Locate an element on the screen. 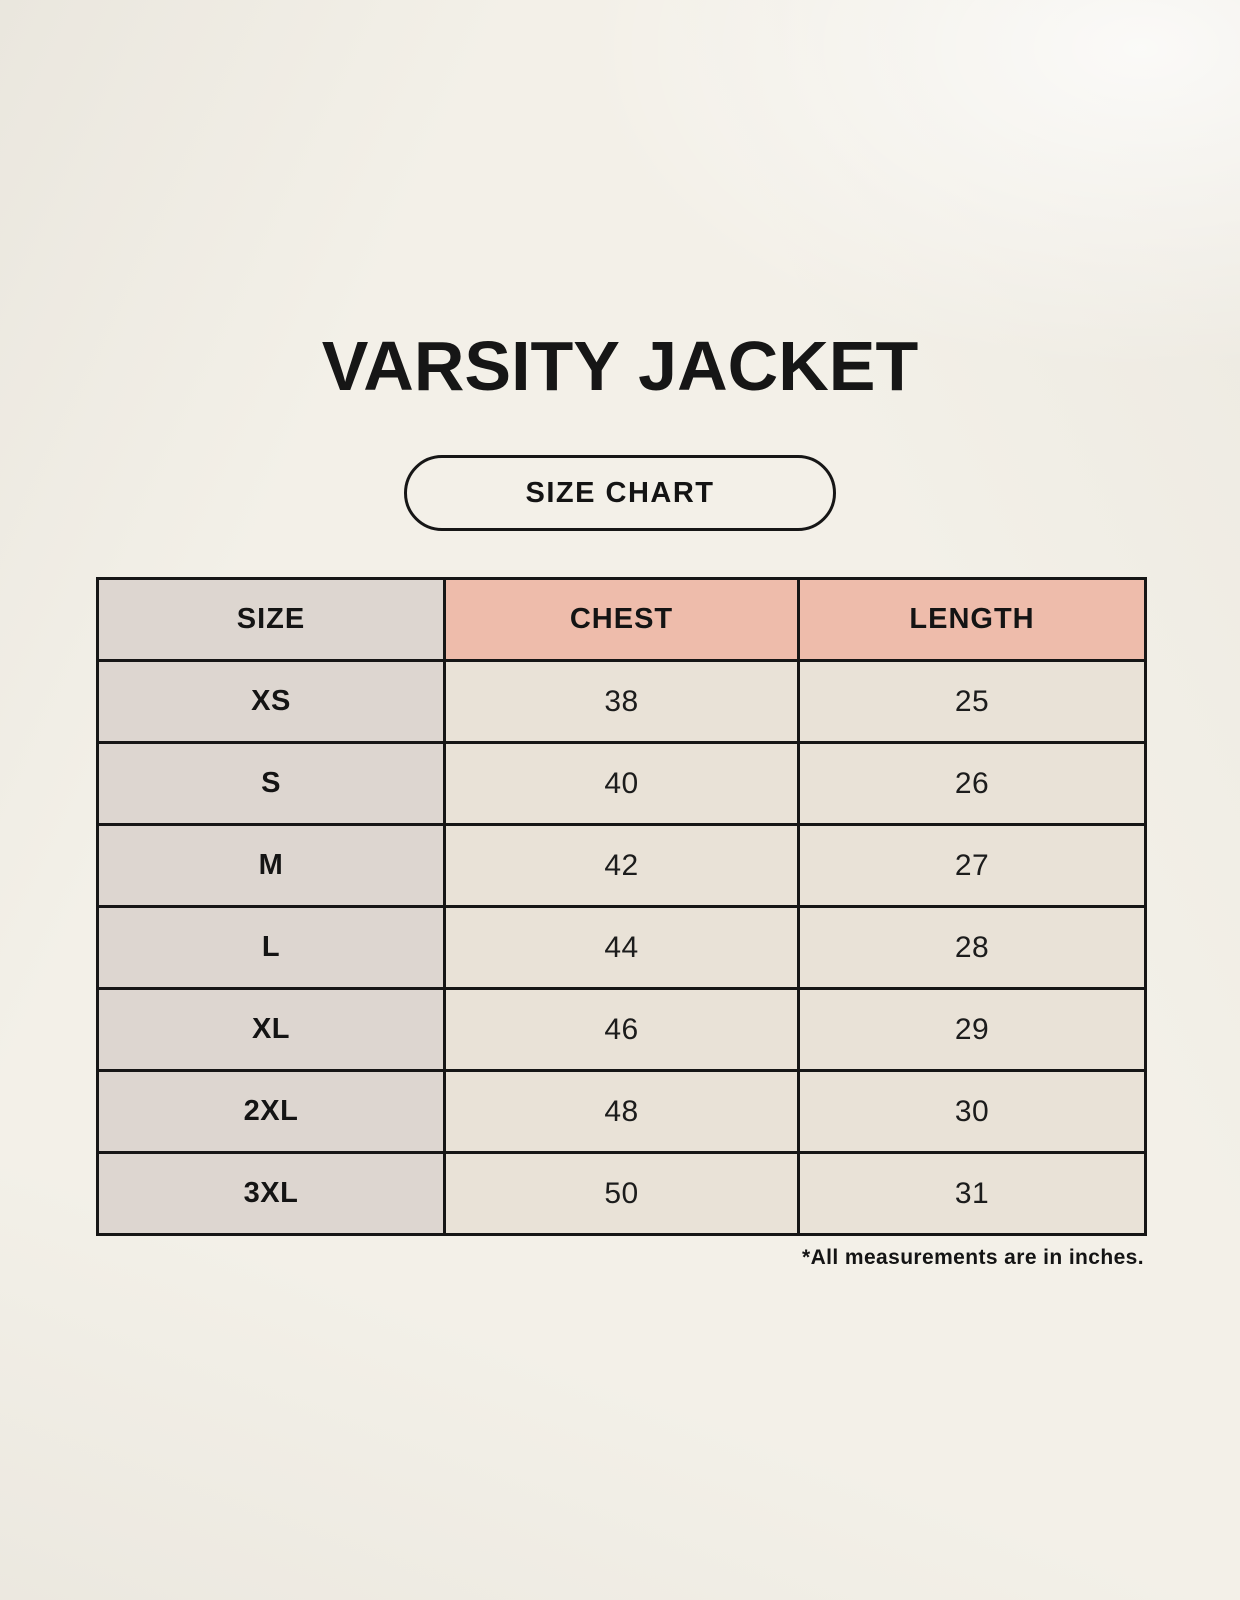 This screenshot has height=1600, width=1240. size-label: L is located at coordinates (271, 947).